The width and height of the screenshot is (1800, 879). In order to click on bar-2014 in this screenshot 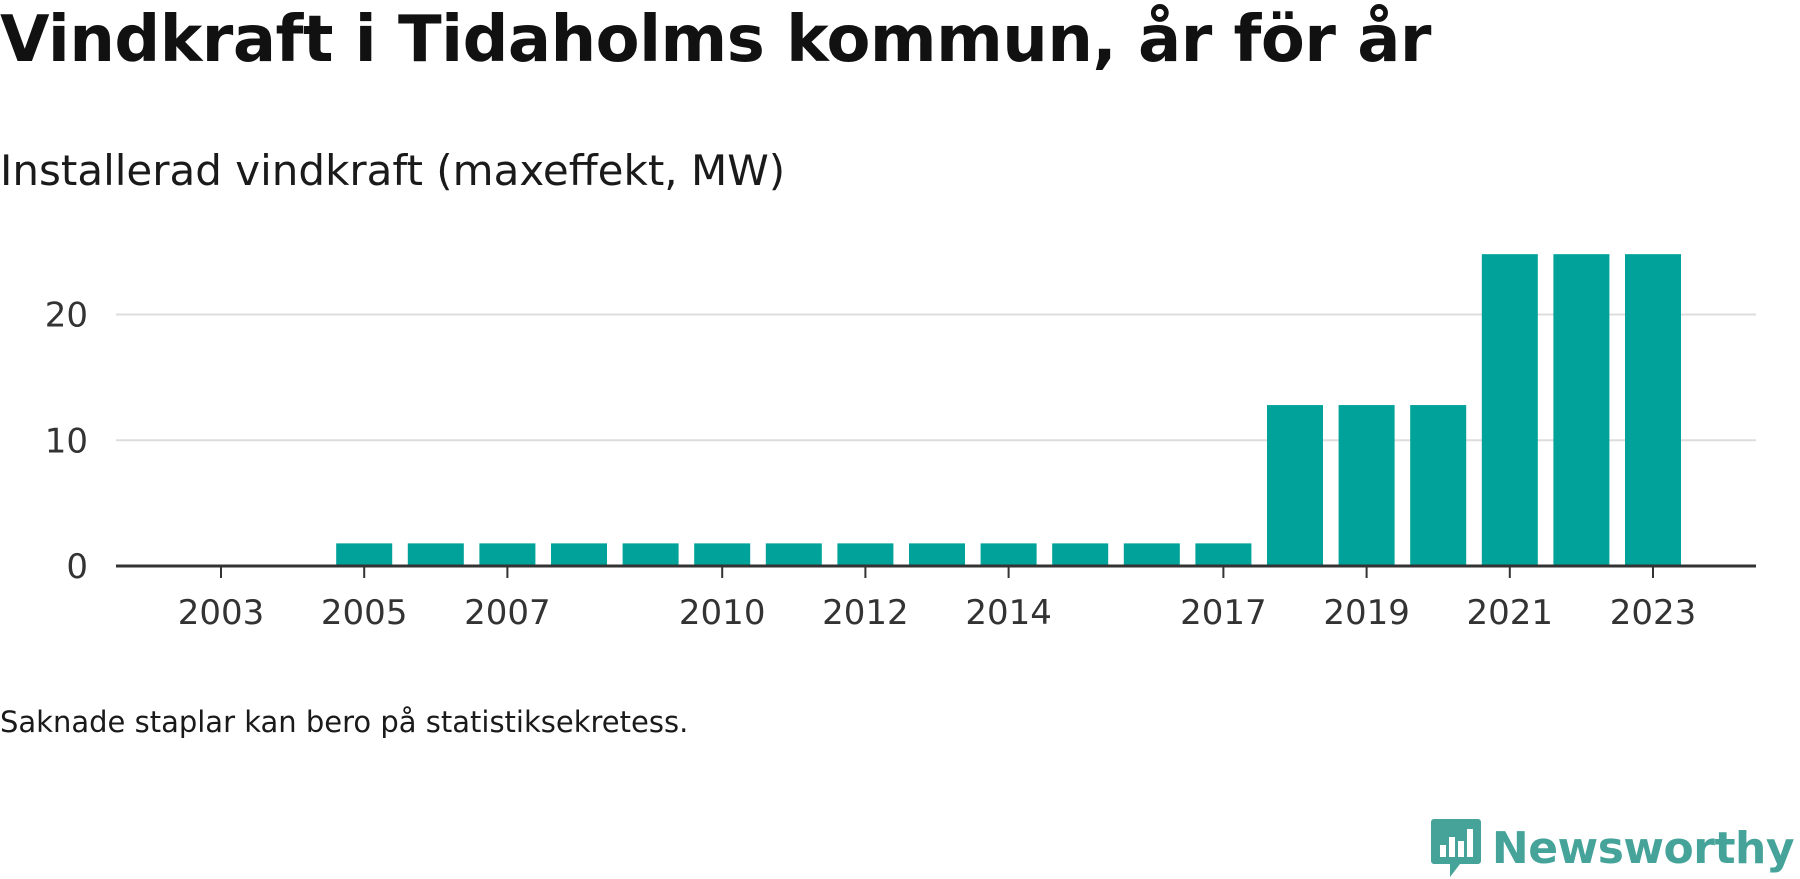, I will do `click(1008, 554)`.